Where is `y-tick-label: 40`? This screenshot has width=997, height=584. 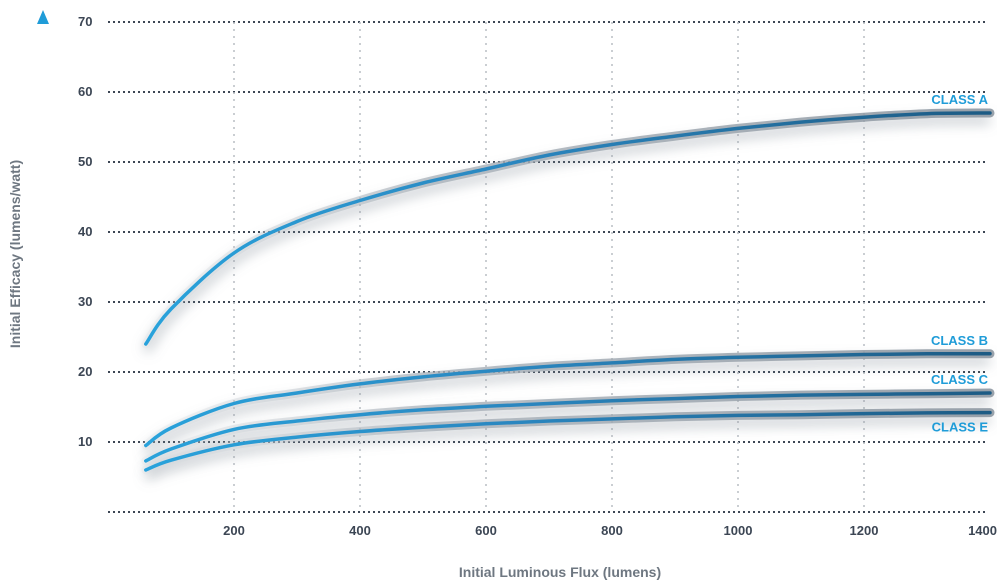 y-tick-label: 40 is located at coordinates (85, 231).